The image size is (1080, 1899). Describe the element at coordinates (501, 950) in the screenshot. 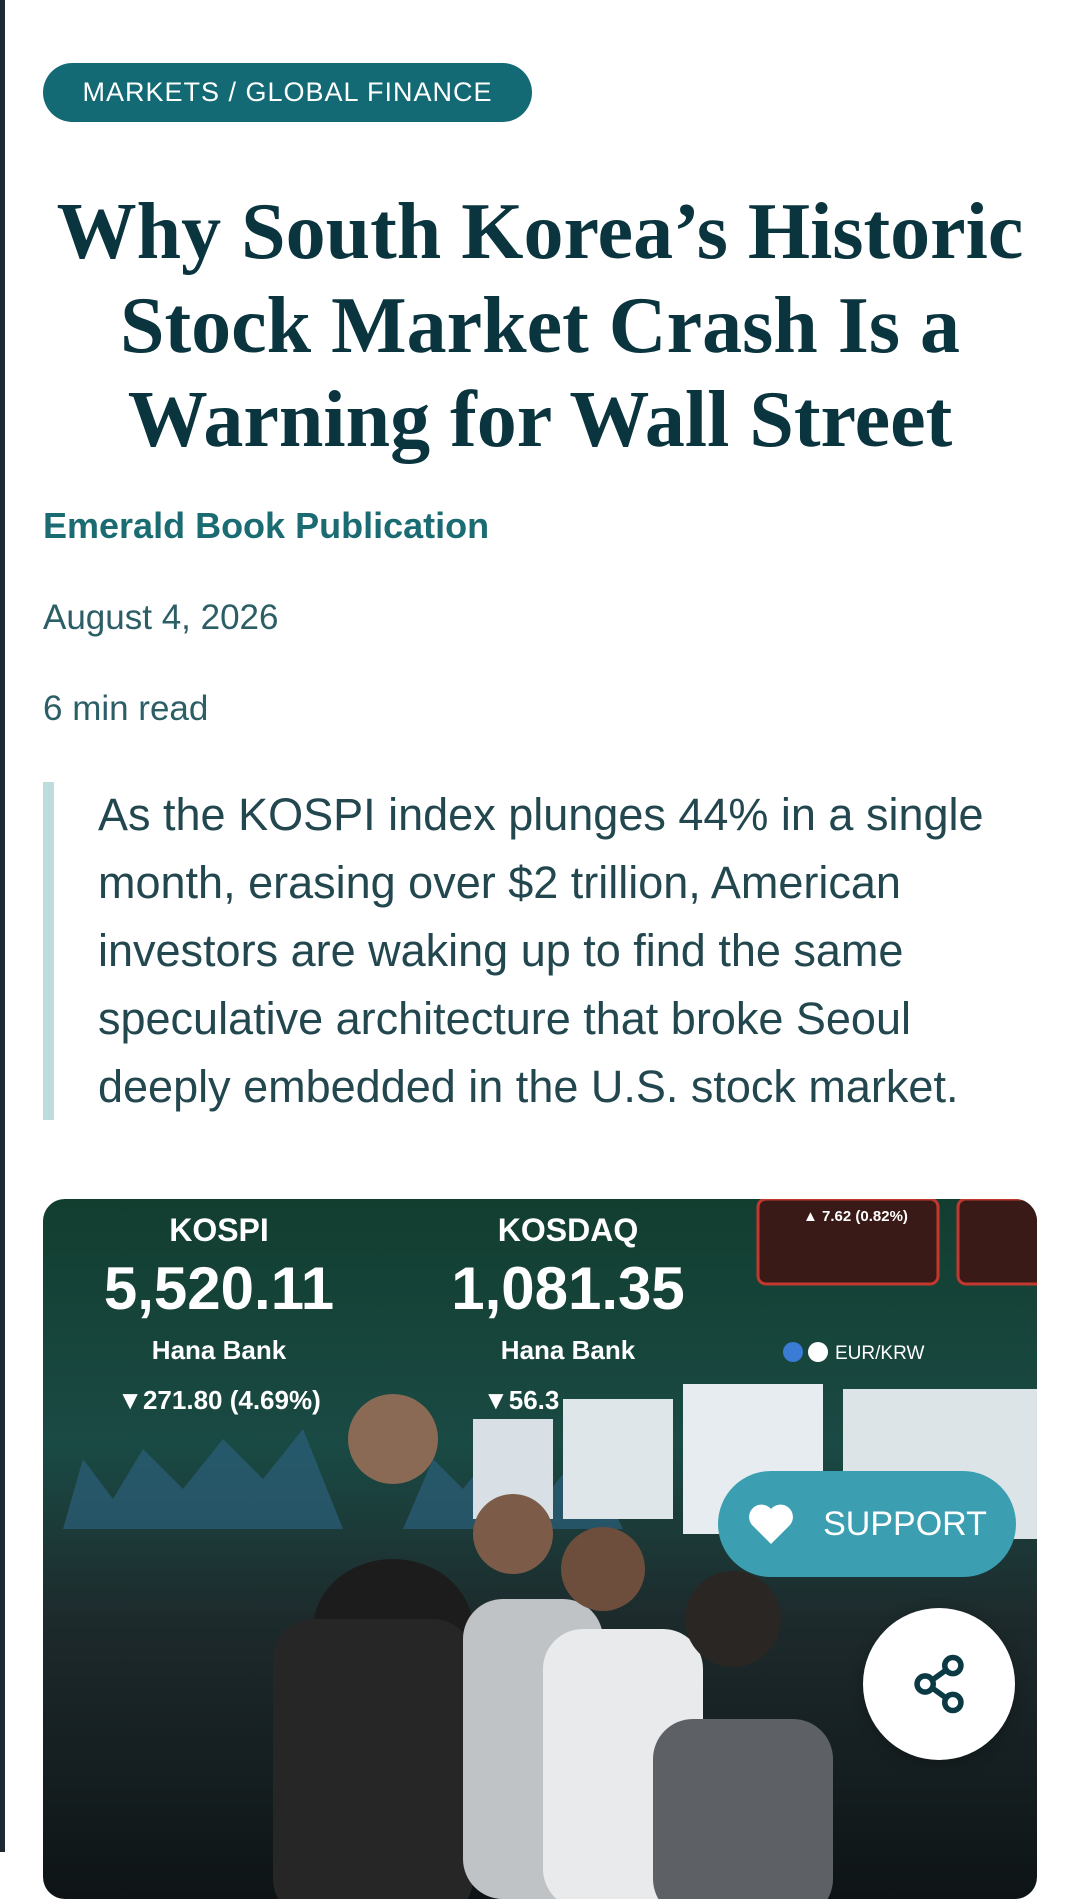

I see `quote-line: investors are waking up to find the same` at that location.